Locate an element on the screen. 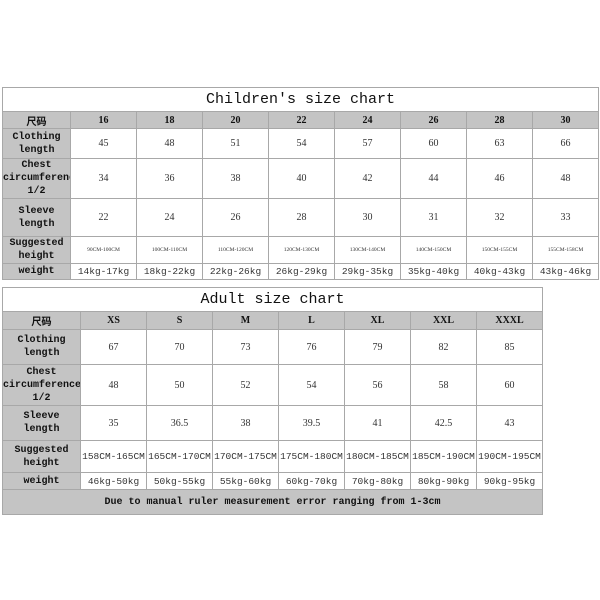  size-header-cell: 20 is located at coordinates (235, 120).